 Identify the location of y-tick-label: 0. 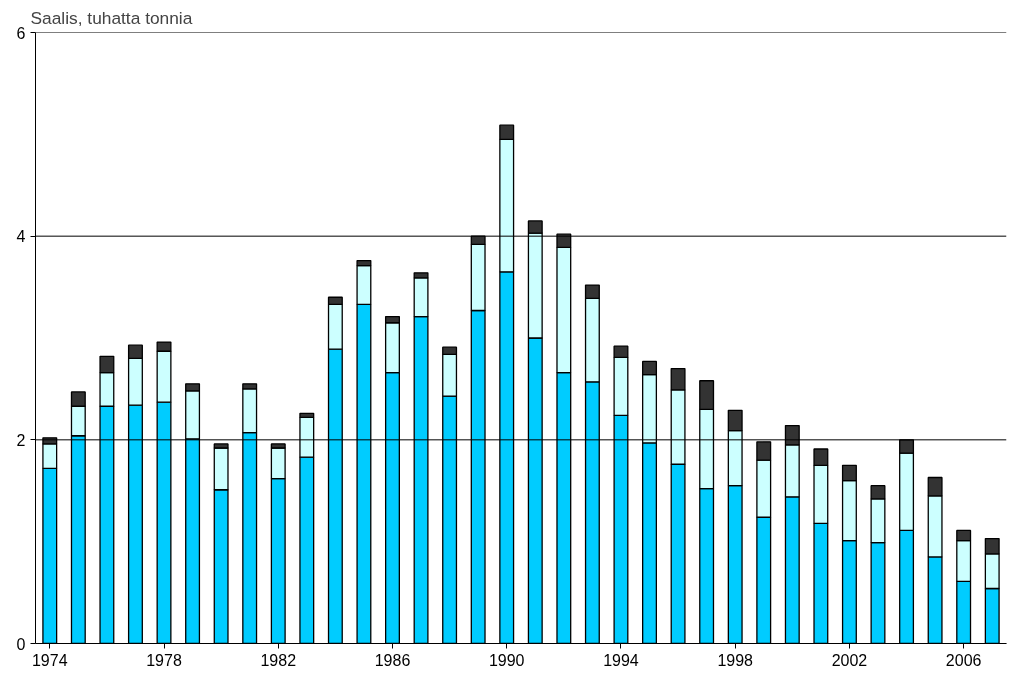
(21, 644).